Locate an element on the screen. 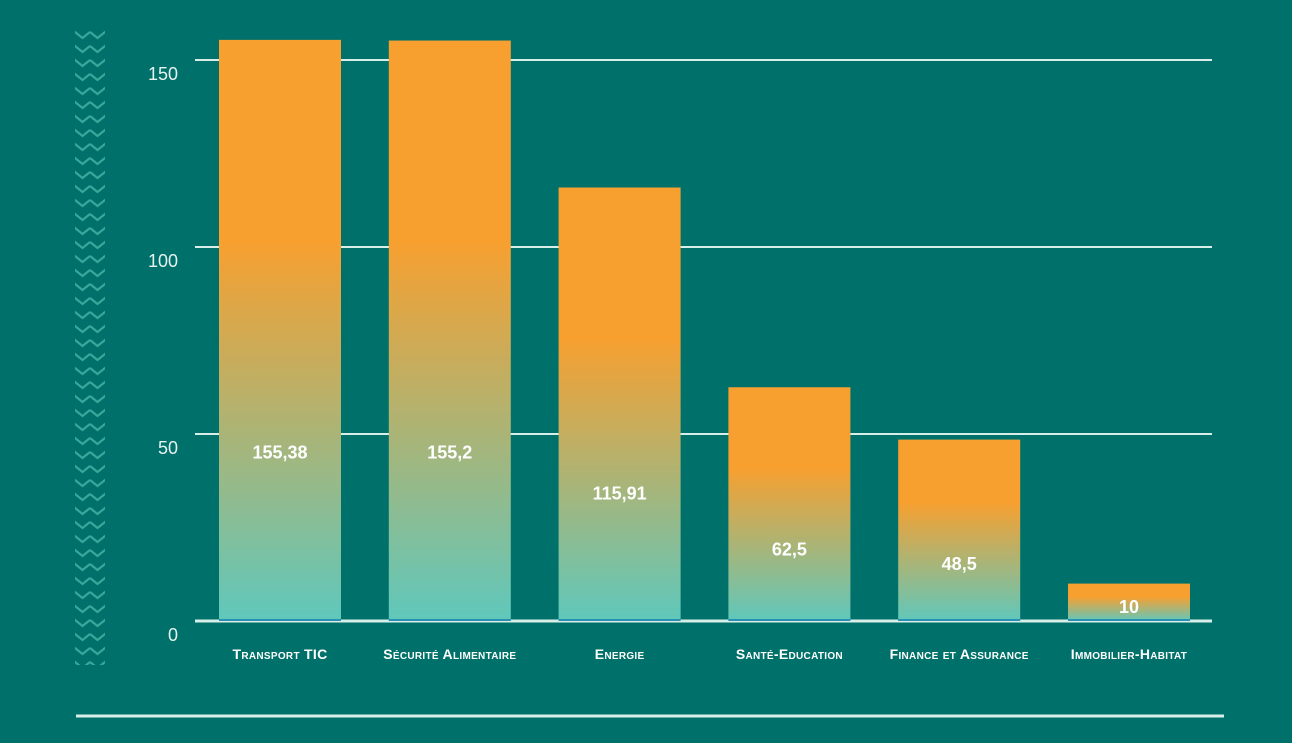 This screenshot has width=1292, height=743. data-label-6: 10 is located at coordinates (1129, 607).